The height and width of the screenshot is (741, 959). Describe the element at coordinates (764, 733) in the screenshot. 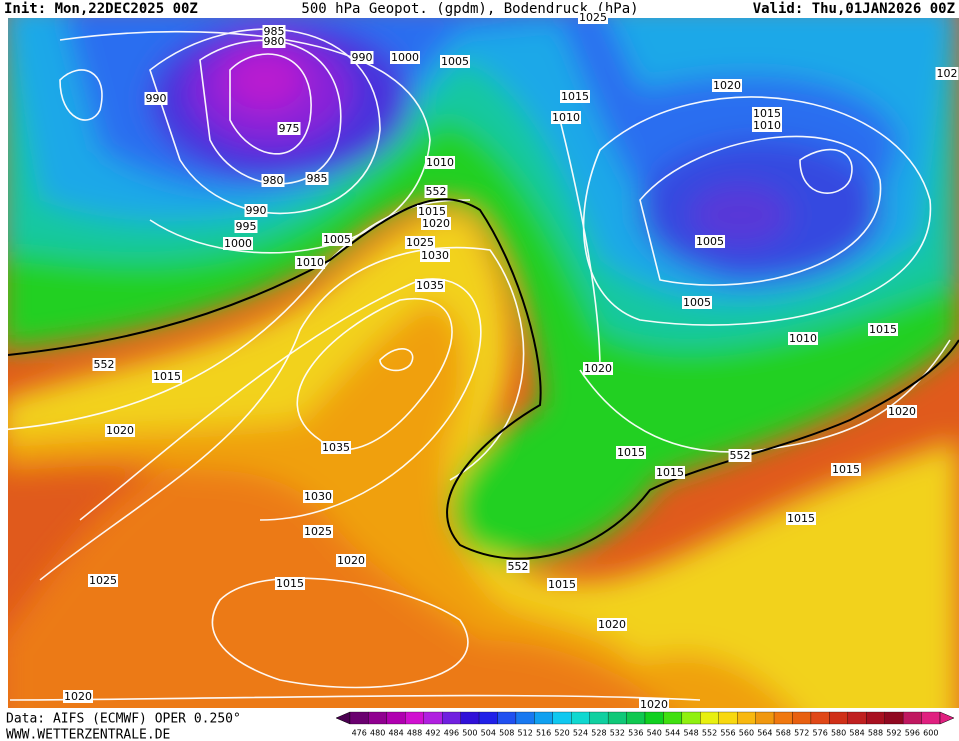

I see `colorbar-label: 564` at that location.